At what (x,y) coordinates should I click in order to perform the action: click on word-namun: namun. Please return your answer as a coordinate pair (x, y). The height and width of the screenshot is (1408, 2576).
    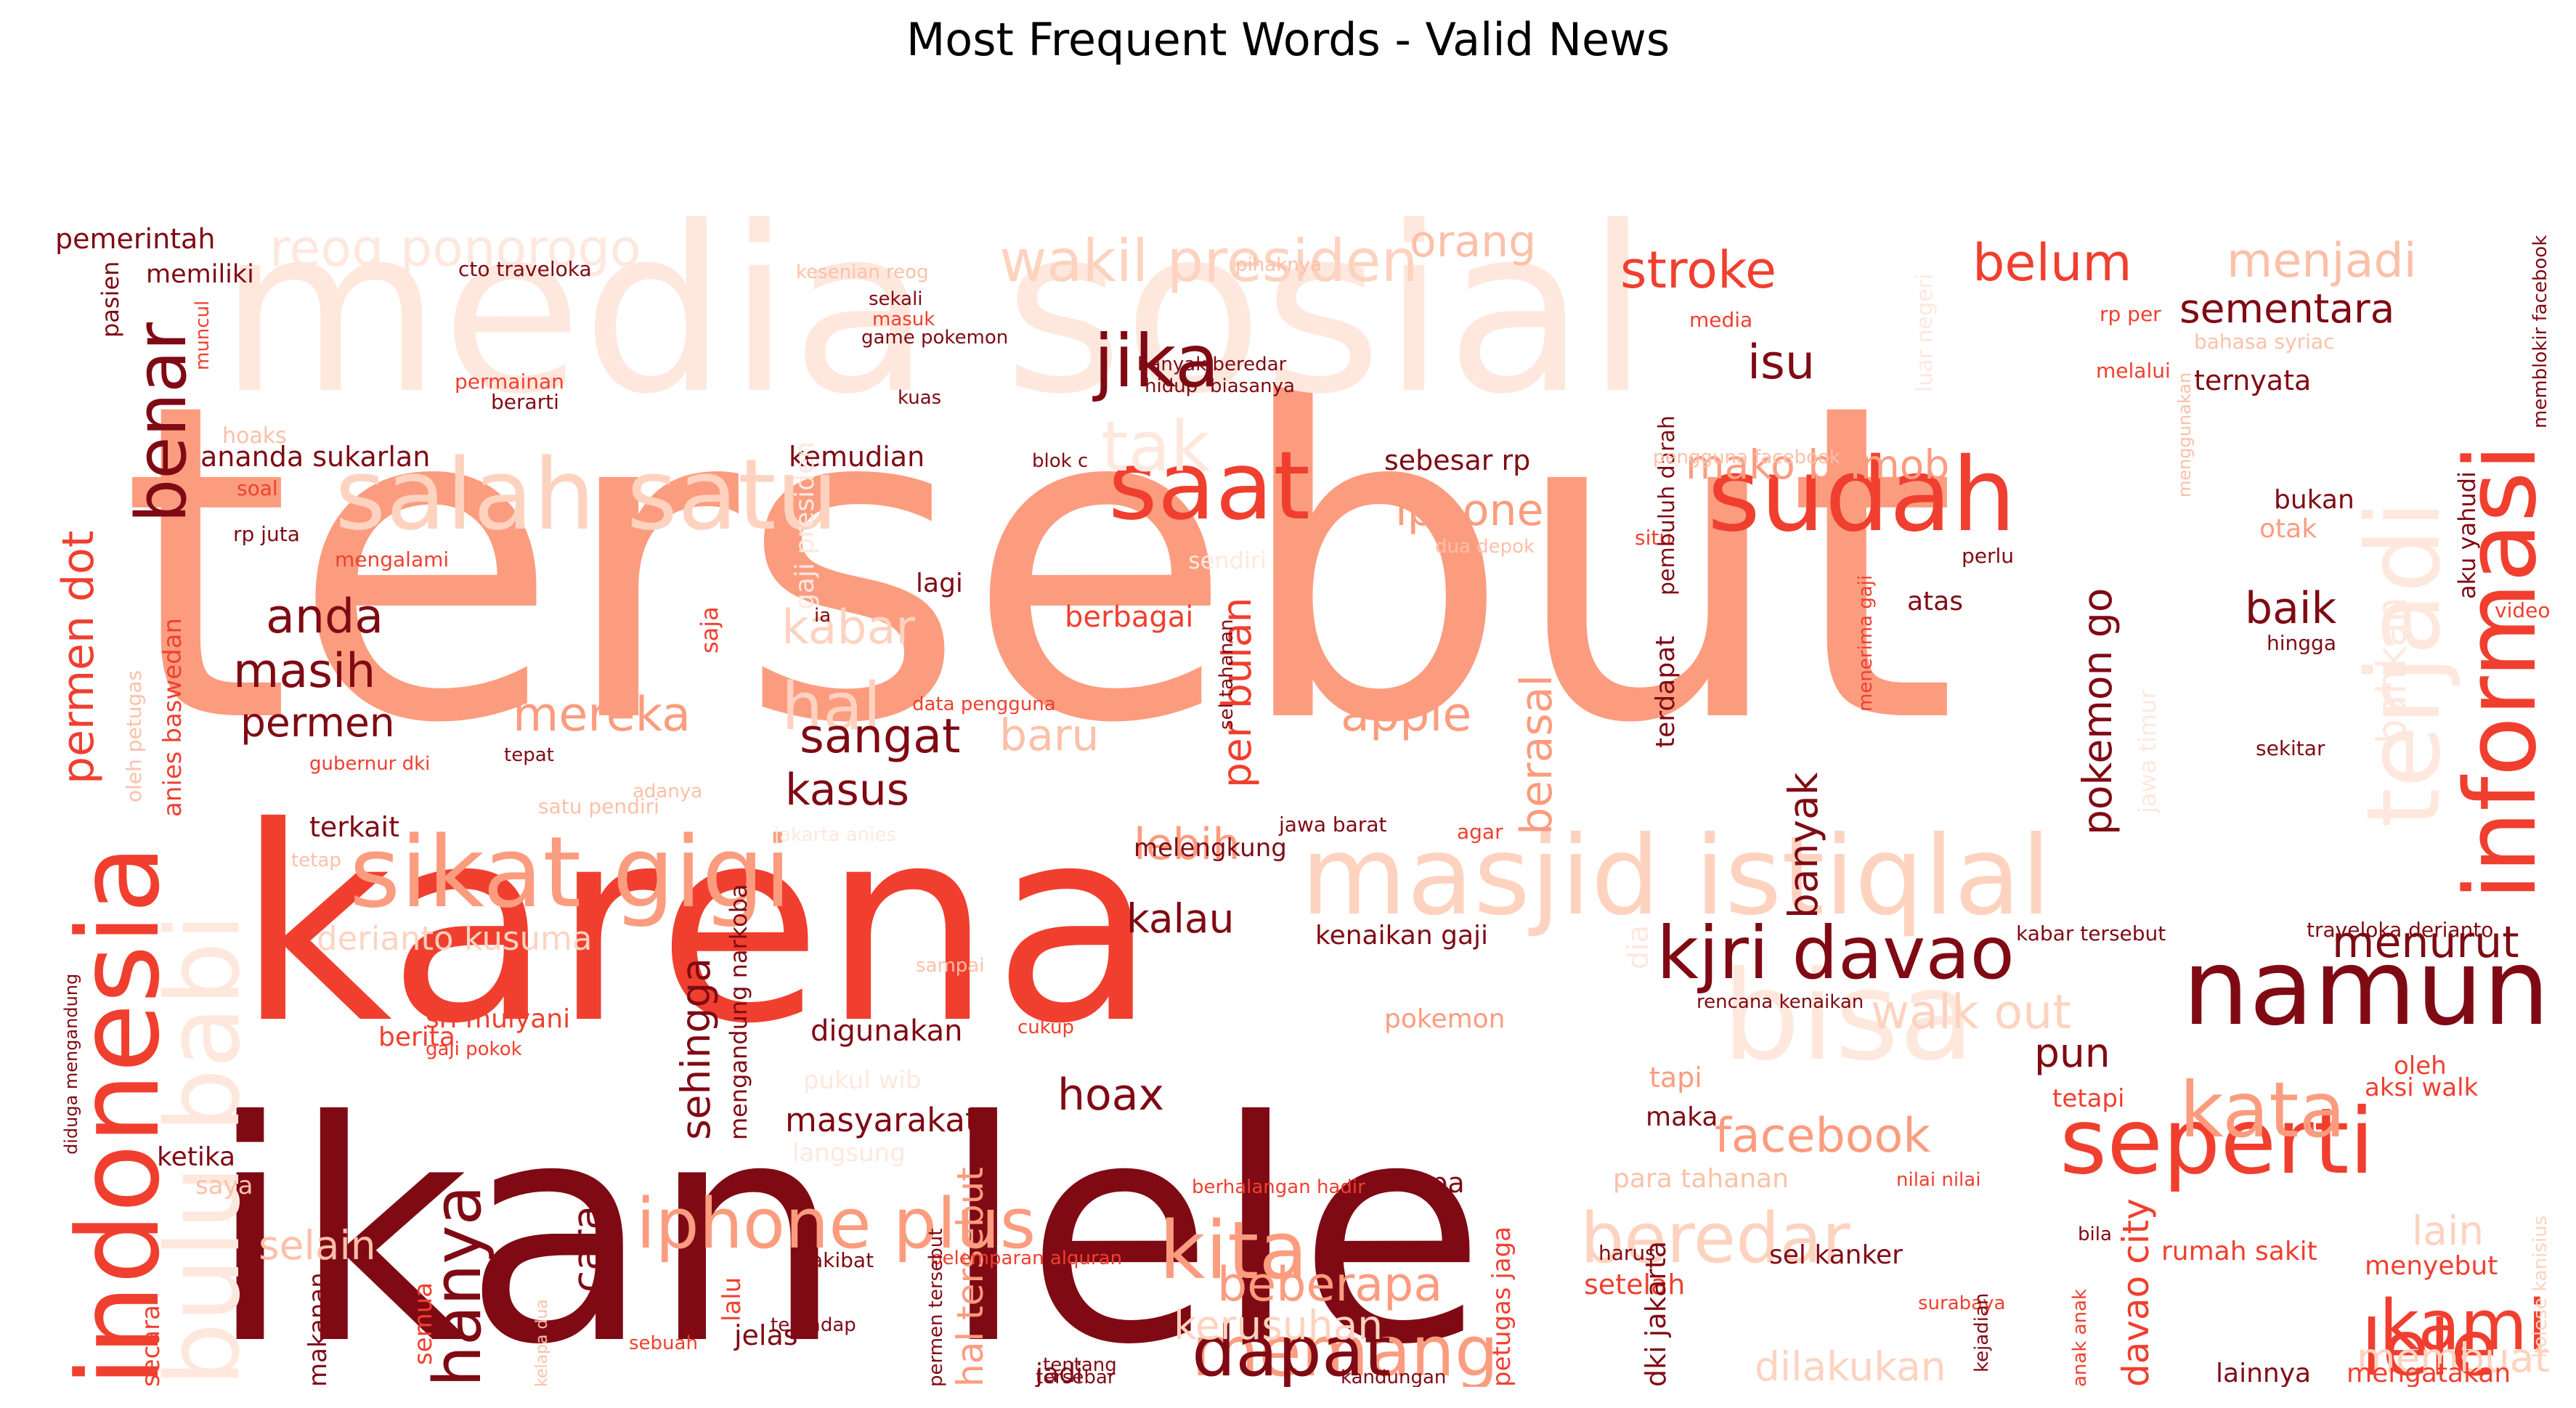
    Looking at the image, I should click on (2366, 987).